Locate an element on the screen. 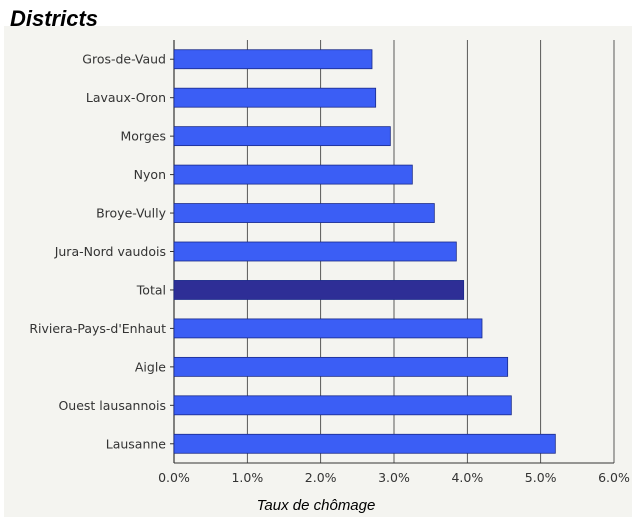 The height and width of the screenshot is (517, 643). category-label: Lausanne is located at coordinates (136, 443).